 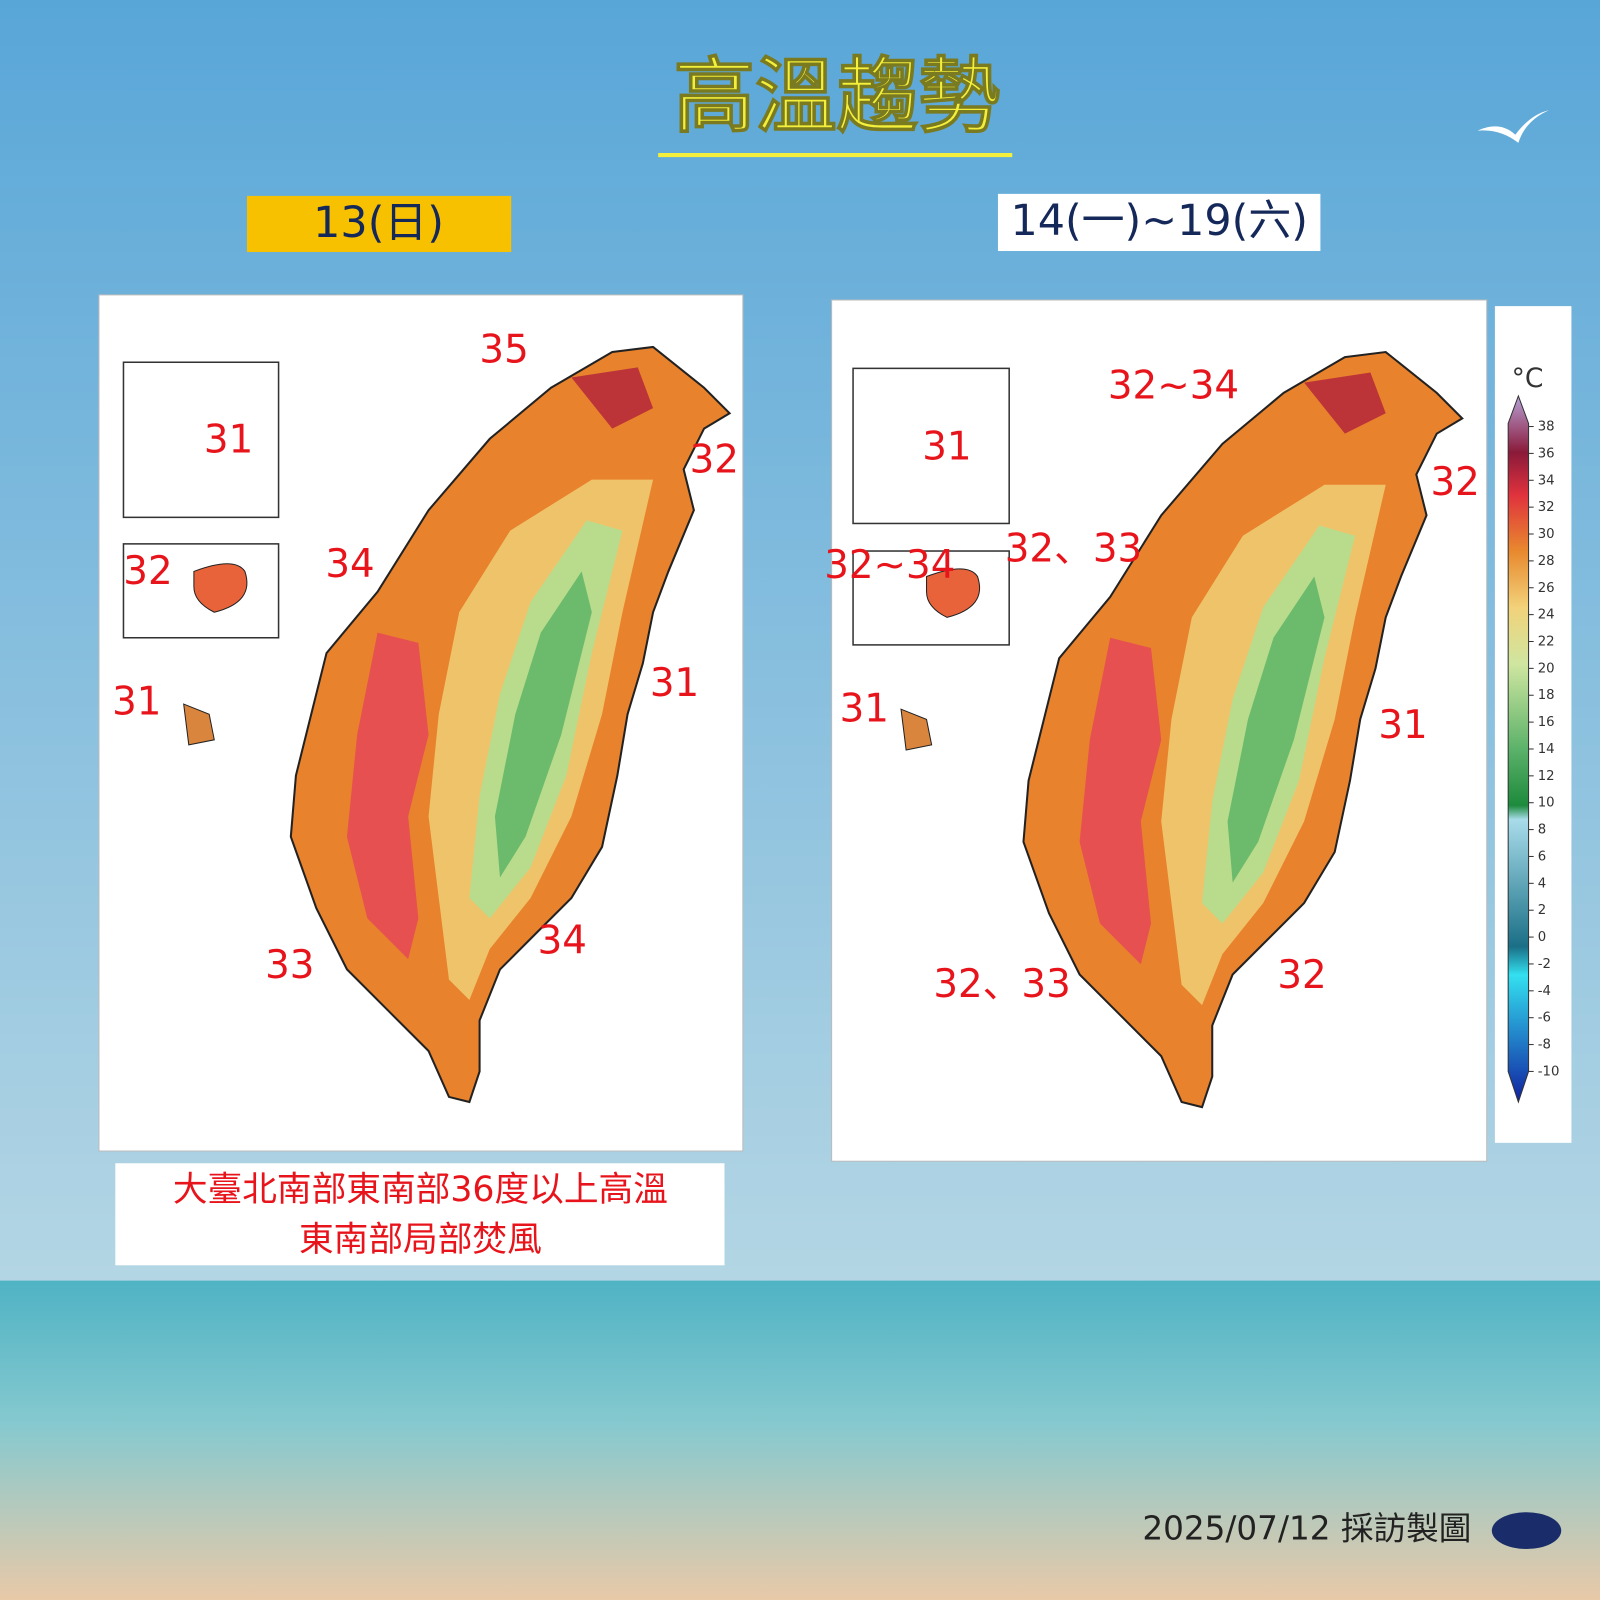 I want to click on caption-line: 大臺北南部東南部36度以上高溫, so click(x=420, y=1190).